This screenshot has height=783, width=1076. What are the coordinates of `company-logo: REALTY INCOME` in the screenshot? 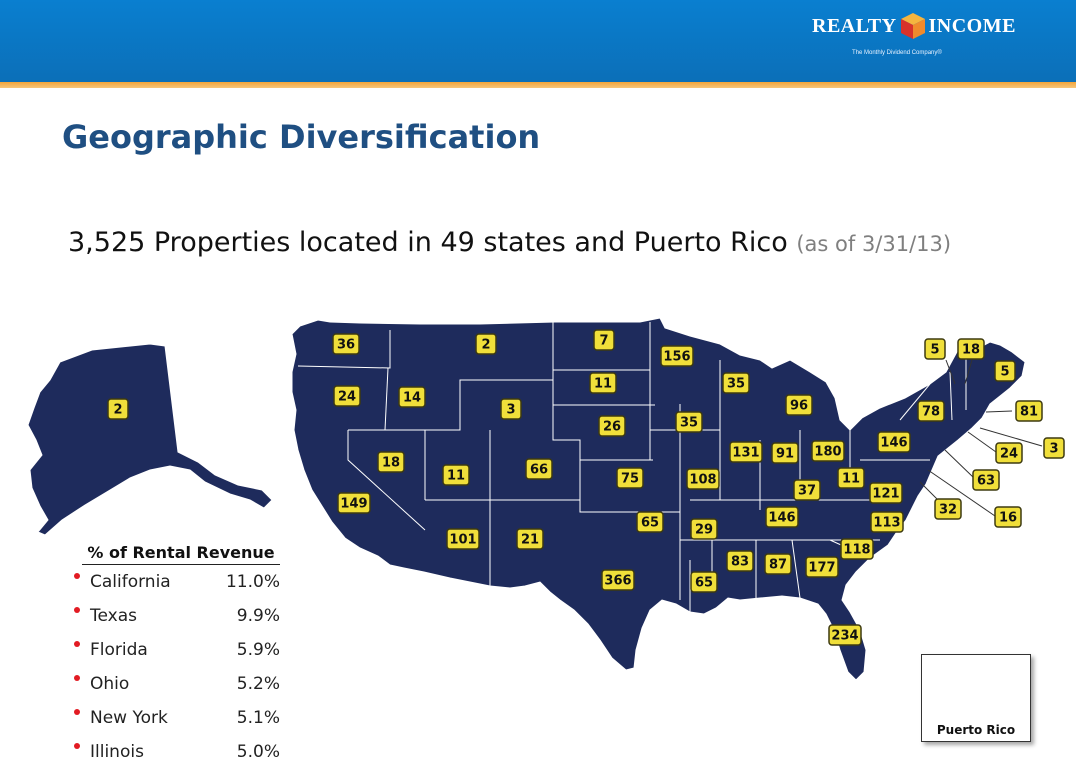 It's located at (914, 26).